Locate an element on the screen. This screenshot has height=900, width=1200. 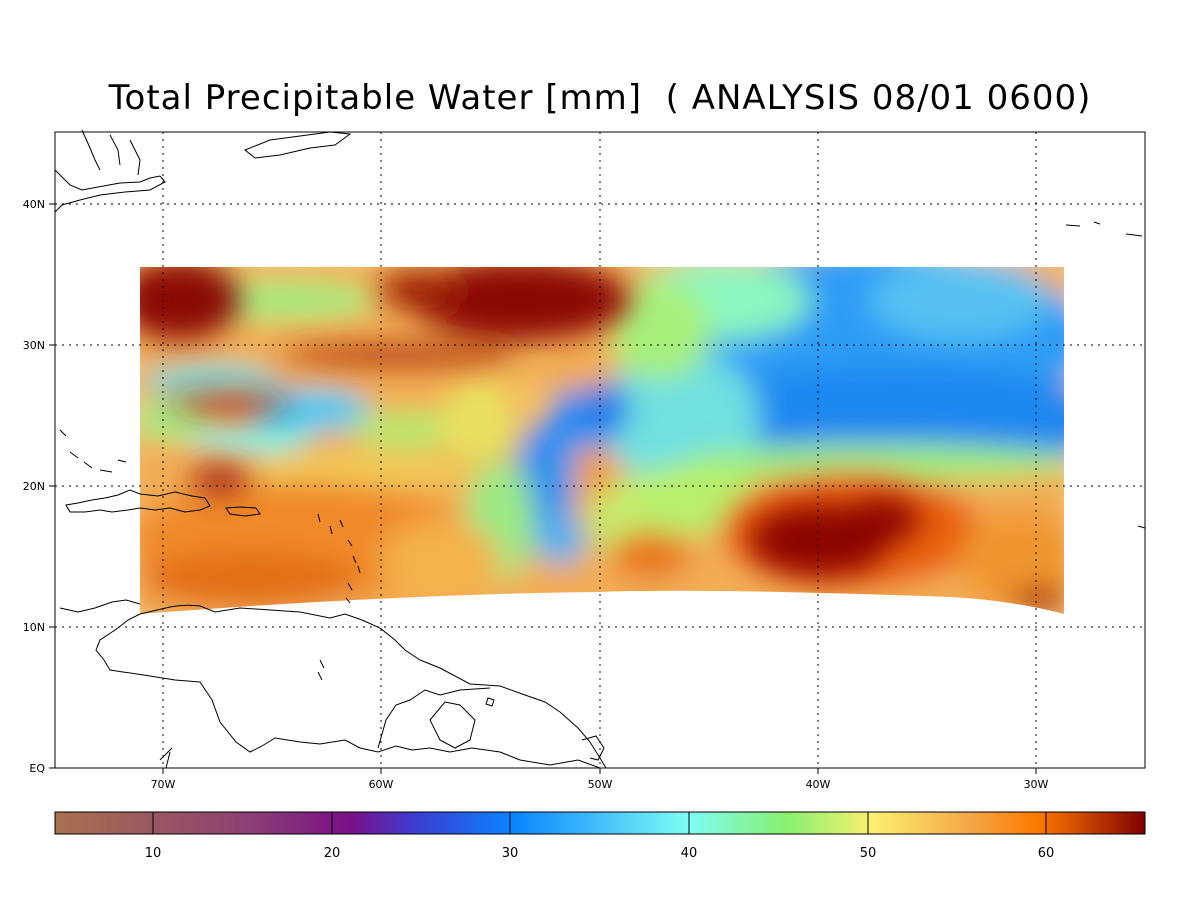
colorbar-label-40: 40 is located at coordinates (689, 853).